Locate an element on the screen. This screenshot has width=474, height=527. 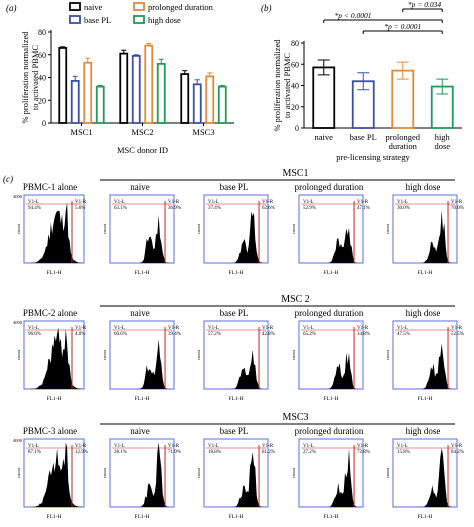
gate-left-value: 63.1% is located at coordinates (120, 208).